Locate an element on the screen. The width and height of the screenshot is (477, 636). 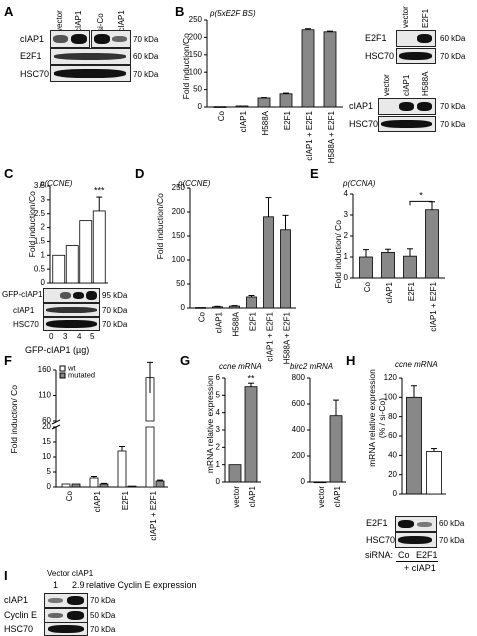
y-tick-label: 40 is located at coordinates (392, 454).